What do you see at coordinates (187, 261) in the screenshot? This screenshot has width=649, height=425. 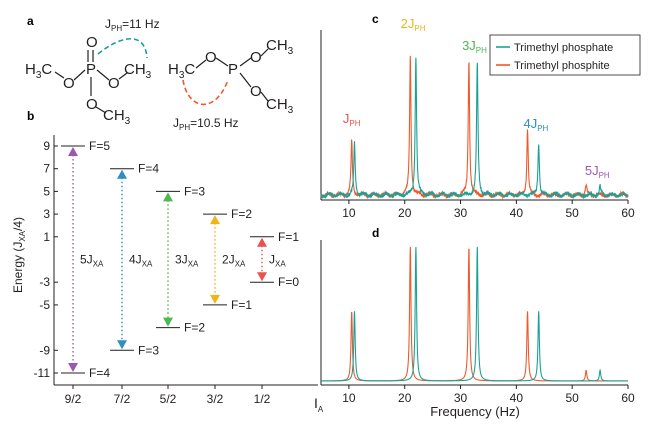 I see `transition-label: 3JXA` at bounding box center [187, 261].